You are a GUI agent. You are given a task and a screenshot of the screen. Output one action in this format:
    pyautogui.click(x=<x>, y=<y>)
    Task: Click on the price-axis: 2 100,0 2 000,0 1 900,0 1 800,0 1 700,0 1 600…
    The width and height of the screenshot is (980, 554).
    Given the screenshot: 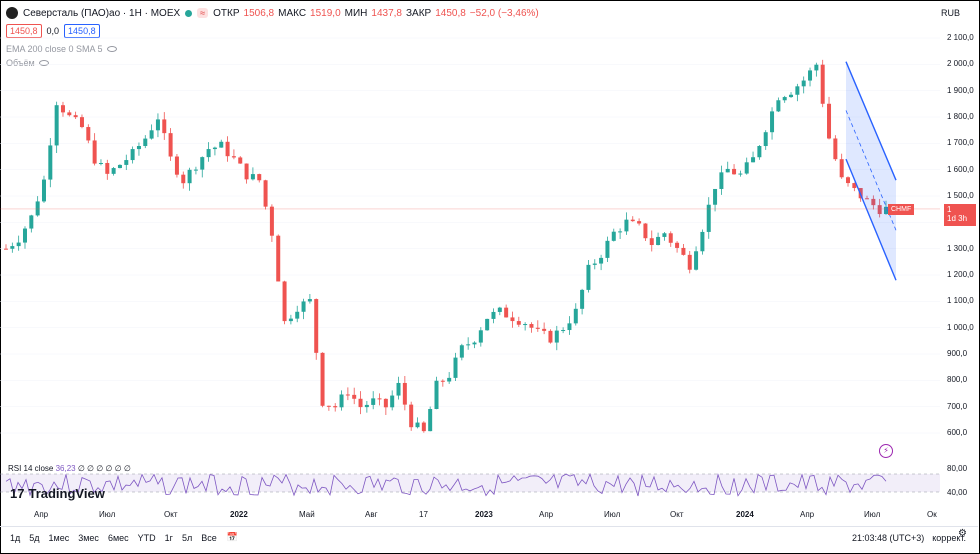 What is the action you would take?
    pyautogui.click(x=960, y=264)
    